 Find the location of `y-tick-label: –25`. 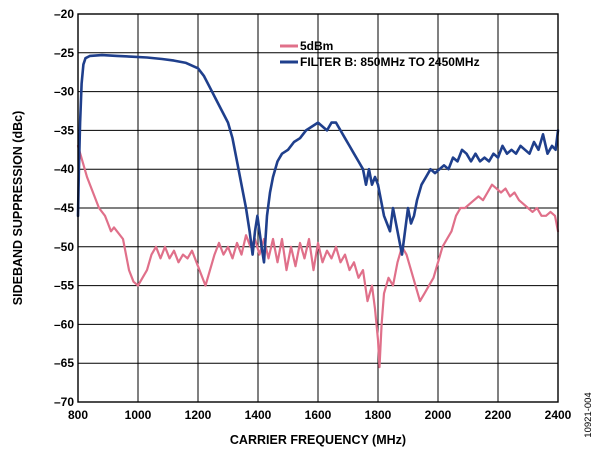

y-tick-label: –25 is located at coordinates (64, 53).